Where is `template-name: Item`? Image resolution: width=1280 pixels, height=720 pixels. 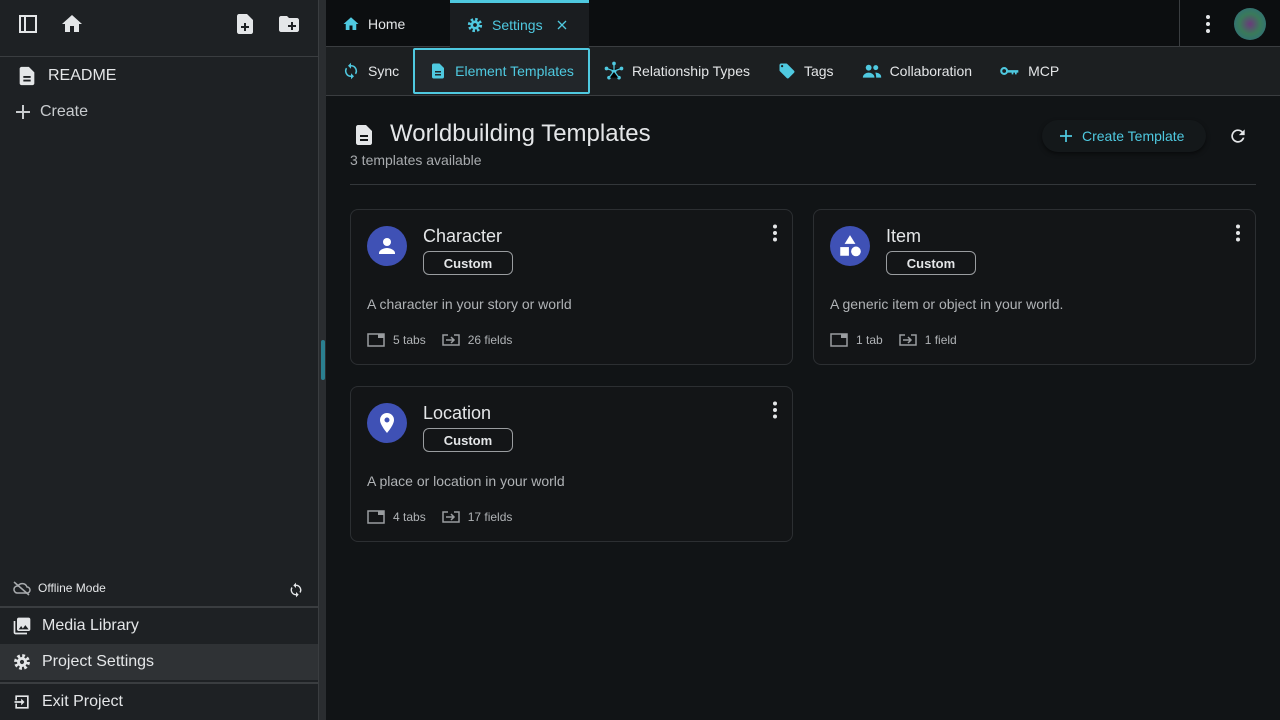 template-name: Item is located at coordinates (904, 236).